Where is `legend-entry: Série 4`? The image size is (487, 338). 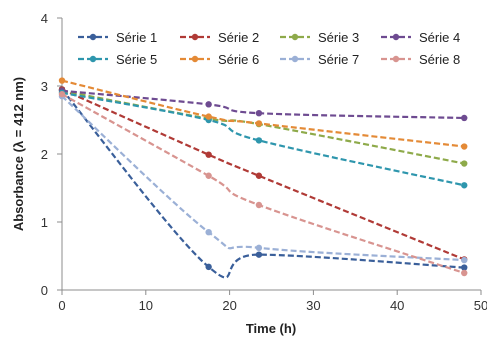 legend-entry: Série 4 is located at coordinates (420, 37).